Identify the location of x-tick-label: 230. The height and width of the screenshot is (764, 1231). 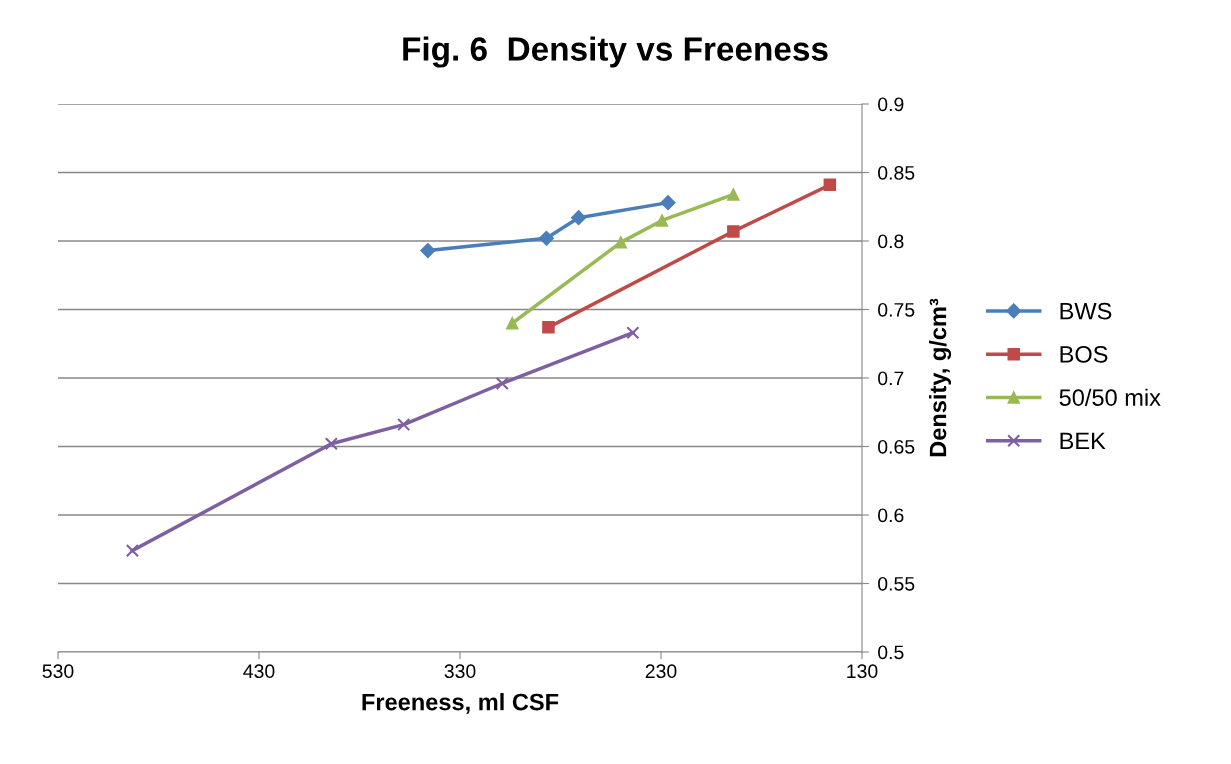
(661, 671).